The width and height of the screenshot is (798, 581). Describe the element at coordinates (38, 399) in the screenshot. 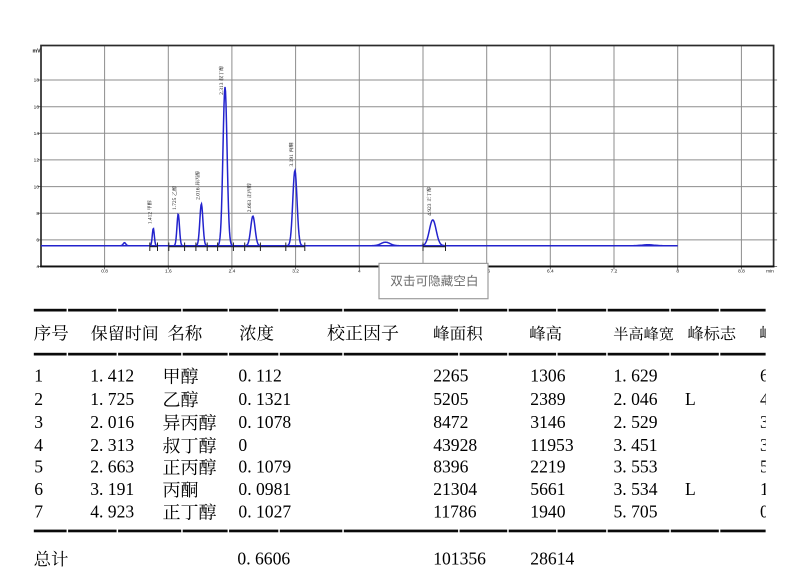

I see `svg-text: 2` at that location.